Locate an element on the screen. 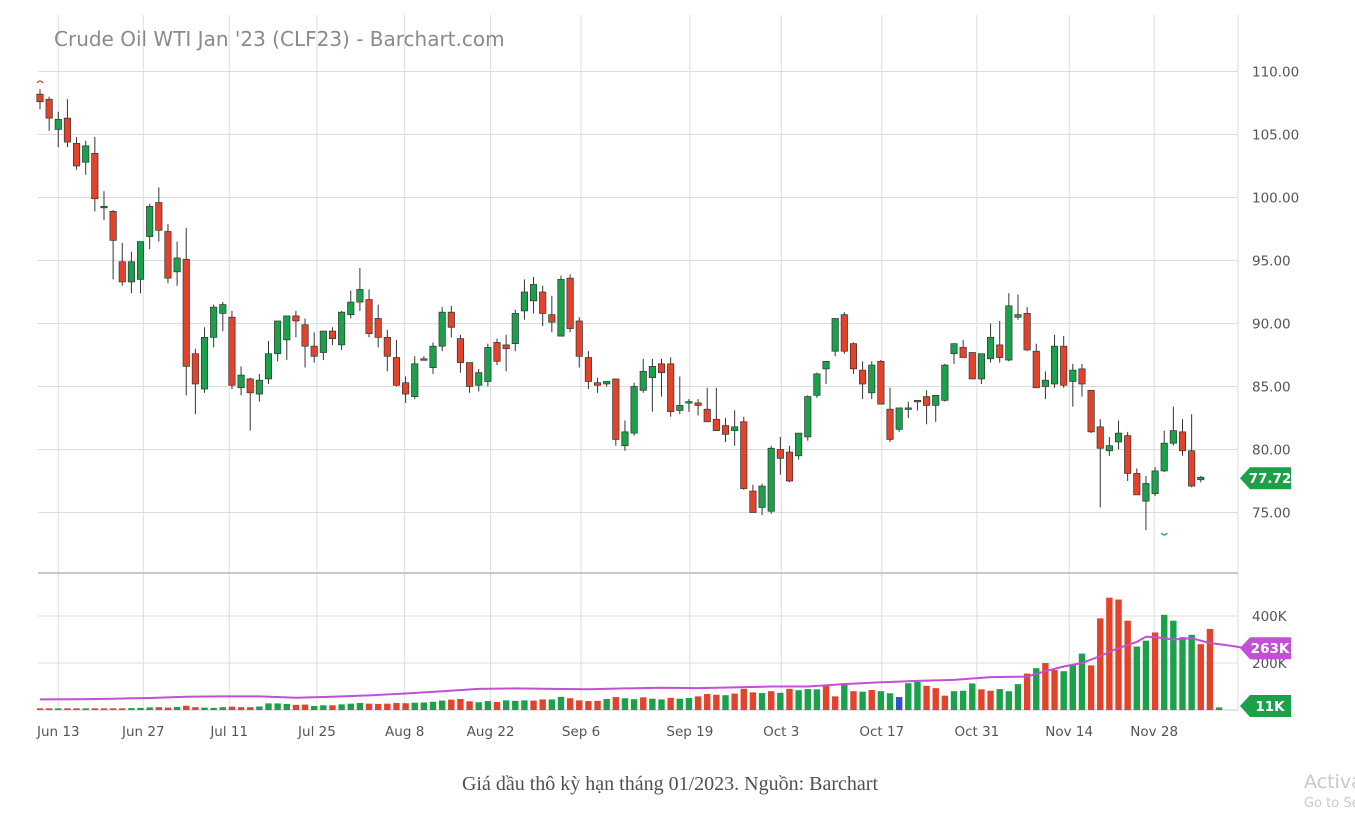 Image resolution: width=1355 pixels, height=815 pixels. watermark-line1: Activa is located at coordinates (1329, 782).